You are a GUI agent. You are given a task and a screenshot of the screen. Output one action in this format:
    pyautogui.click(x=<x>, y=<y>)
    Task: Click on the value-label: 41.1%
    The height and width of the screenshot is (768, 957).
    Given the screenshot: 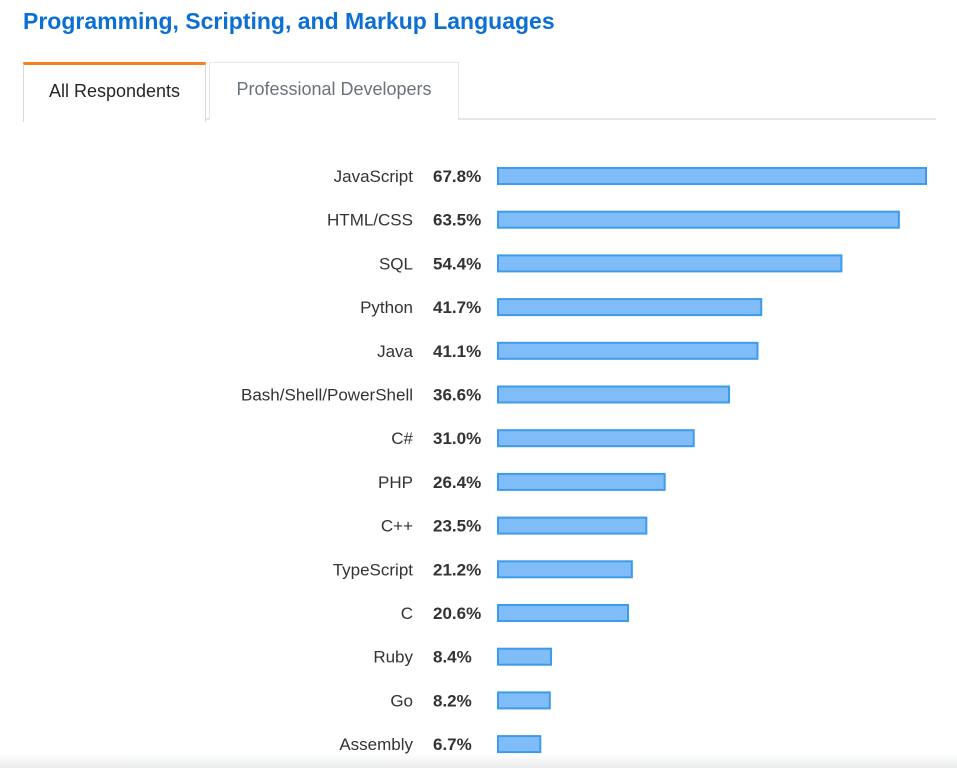 What is the action you would take?
    pyautogui.click(x=457, y=351)
    